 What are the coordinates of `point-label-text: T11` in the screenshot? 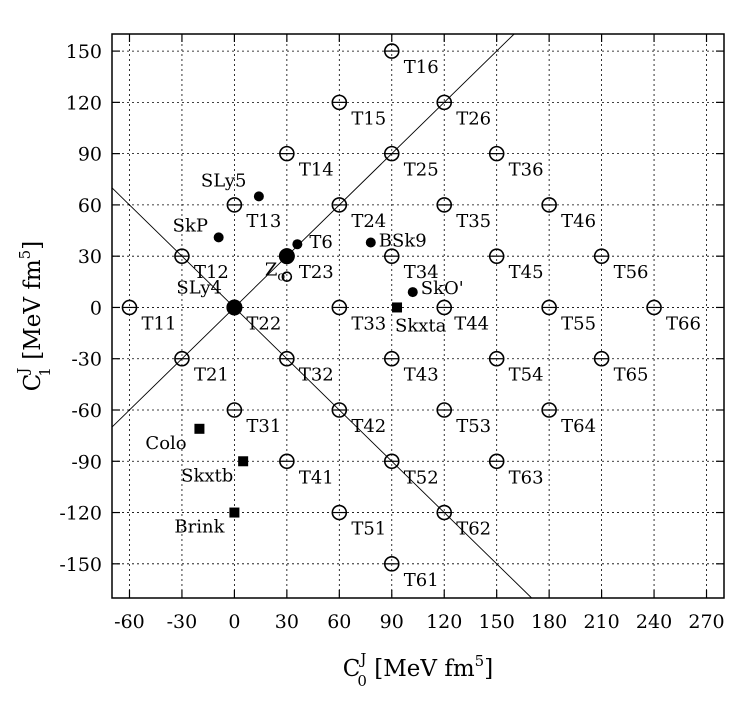 It's located at (158, 323).